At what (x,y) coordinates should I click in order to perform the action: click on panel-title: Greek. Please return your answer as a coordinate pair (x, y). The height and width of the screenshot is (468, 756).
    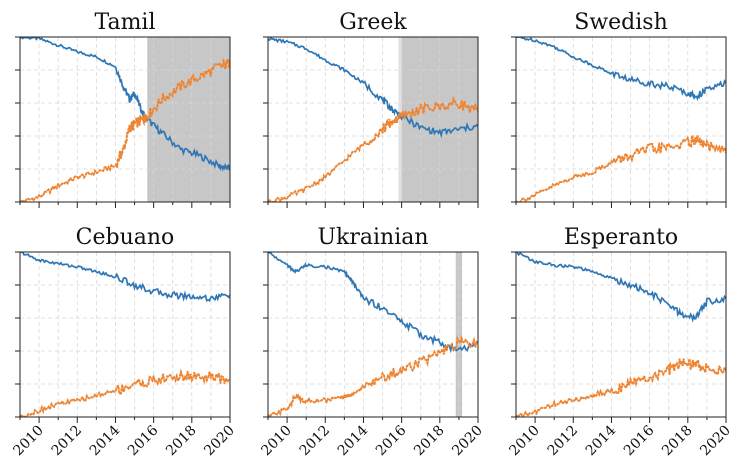
    Looking at the image, I should click on (373, 22).